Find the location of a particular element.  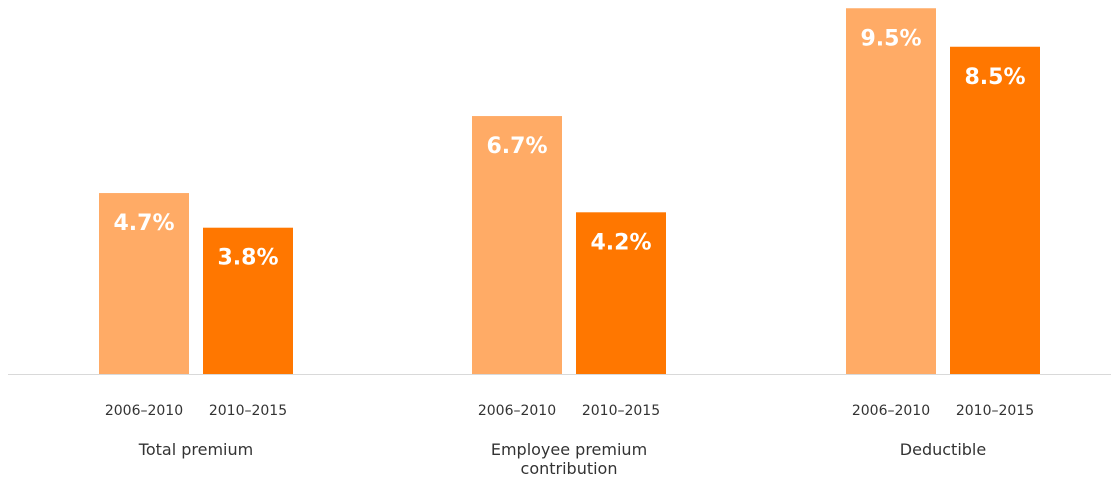

data-label: 6.7% is located at coordinates (516, 146).